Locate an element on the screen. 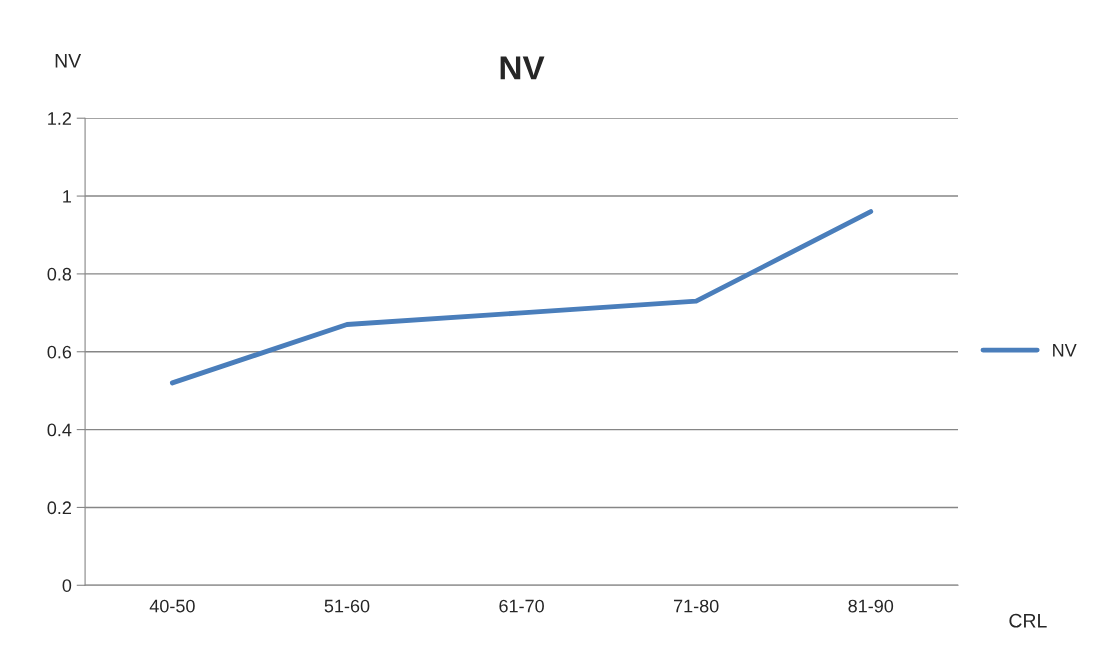  y-tick-label: 1 is located at coordinates (67, 196).